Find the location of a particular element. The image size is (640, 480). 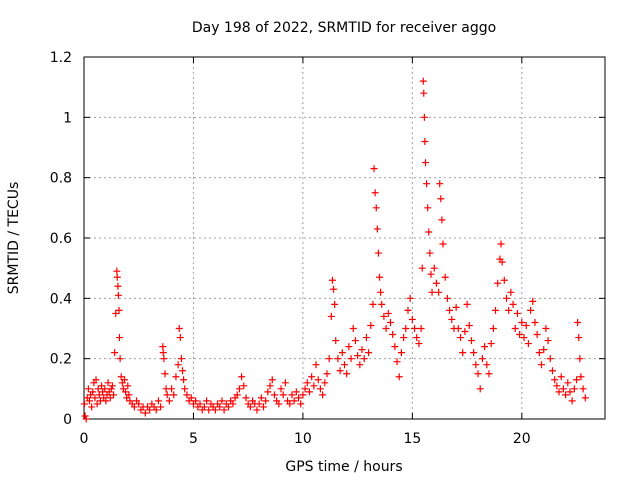

x-tick-label: 5 is located at coordinates (193, 439).